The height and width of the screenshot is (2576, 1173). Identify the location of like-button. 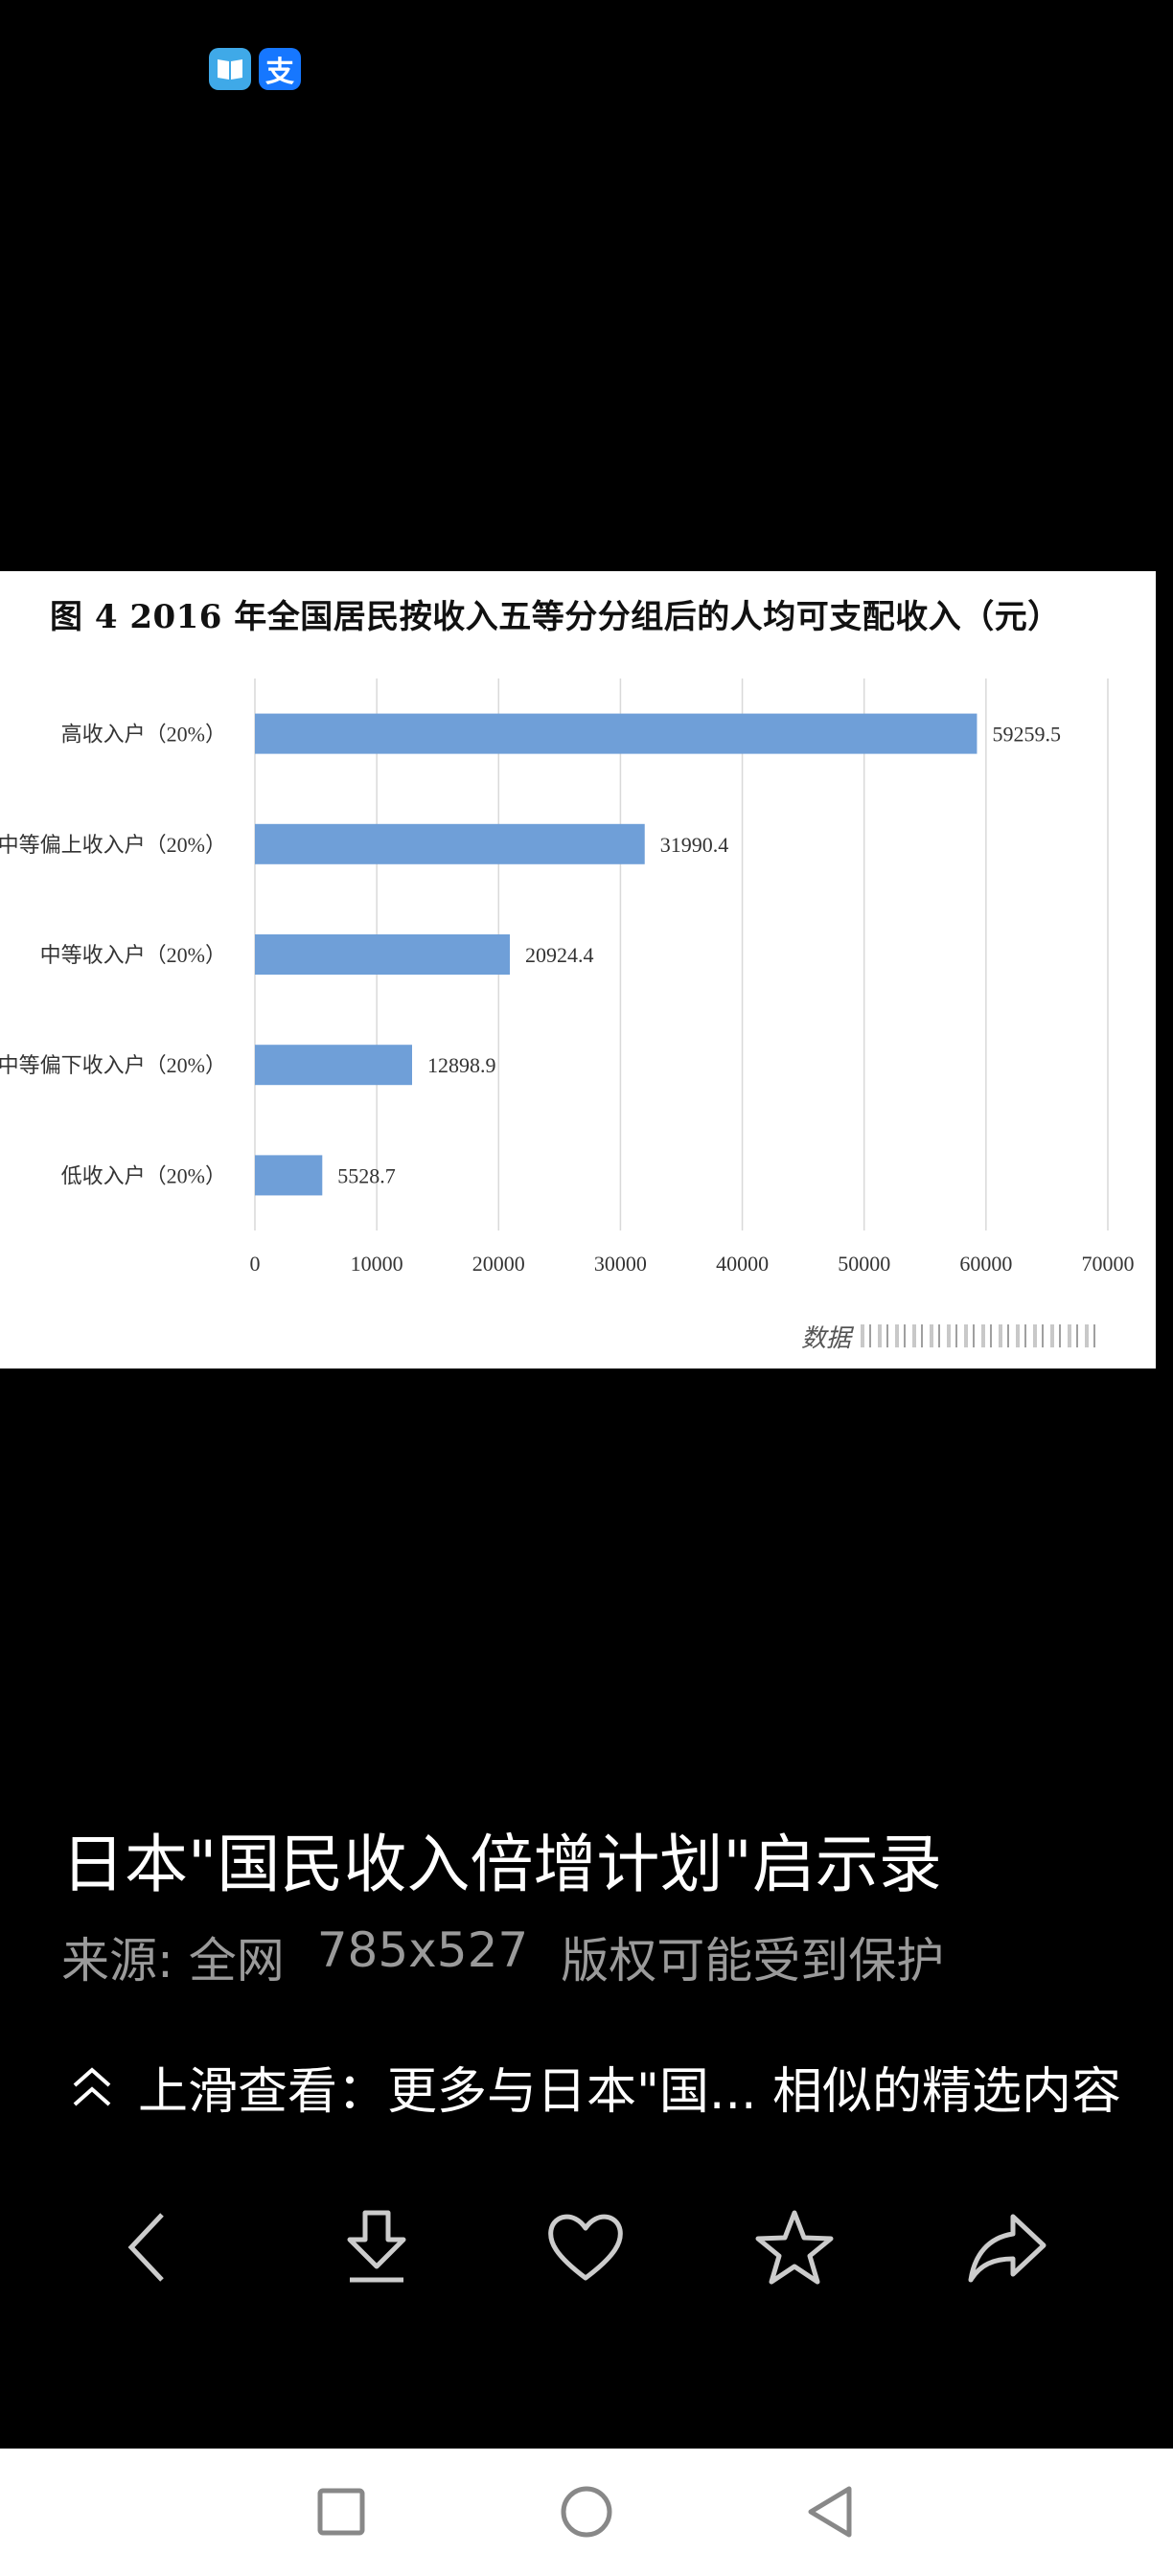
(585, 2248).